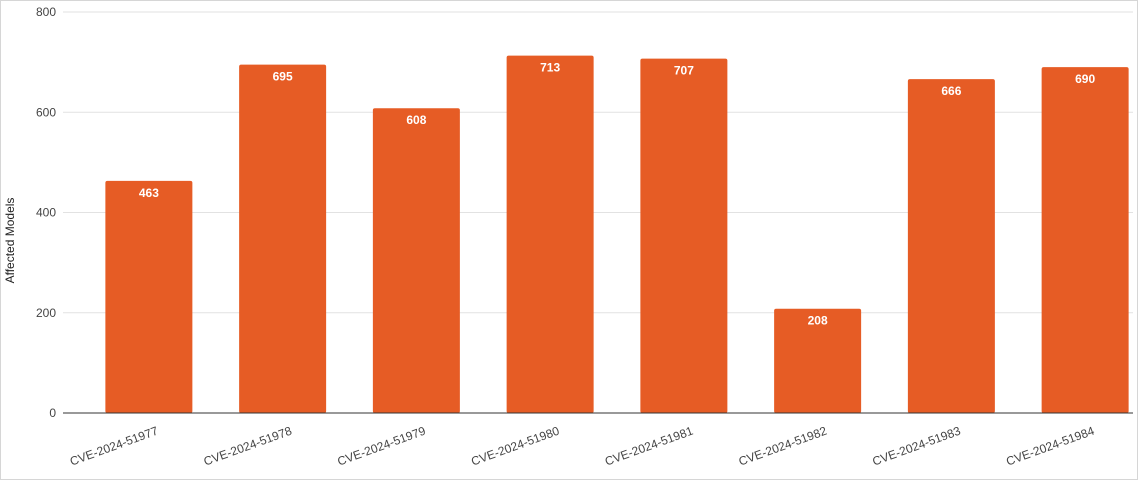 This screenshot has height=480, width=1138. What do you see at coordinates (1050, 446) in the screenshot?
I see `x-tick-label: CVE-2024-51984` at bounding box center [1050, 446].